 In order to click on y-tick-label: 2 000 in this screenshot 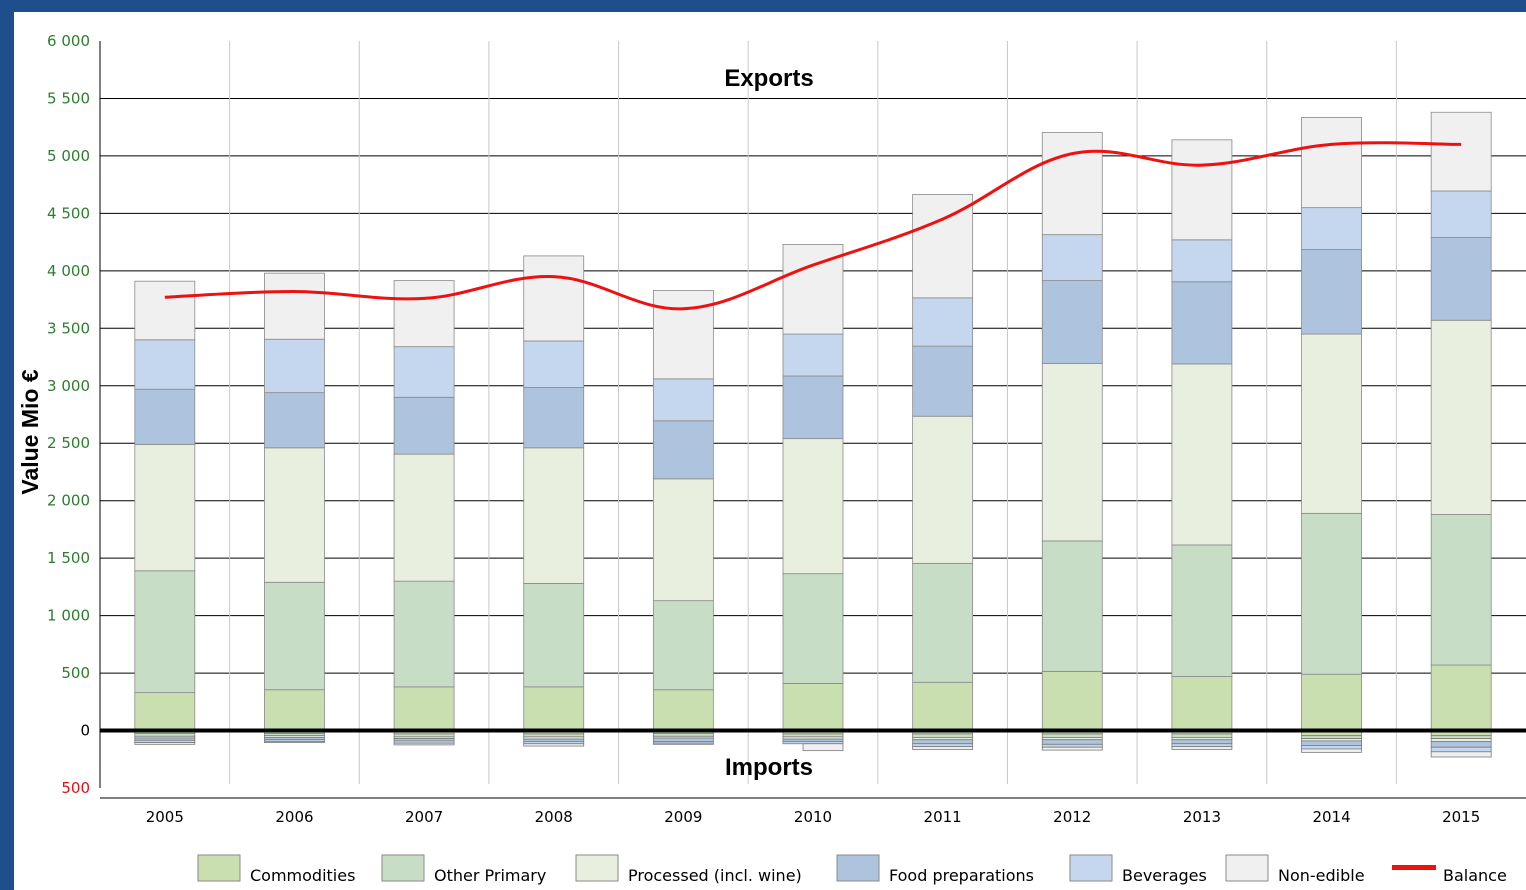, I will do `click(68, 501)`.